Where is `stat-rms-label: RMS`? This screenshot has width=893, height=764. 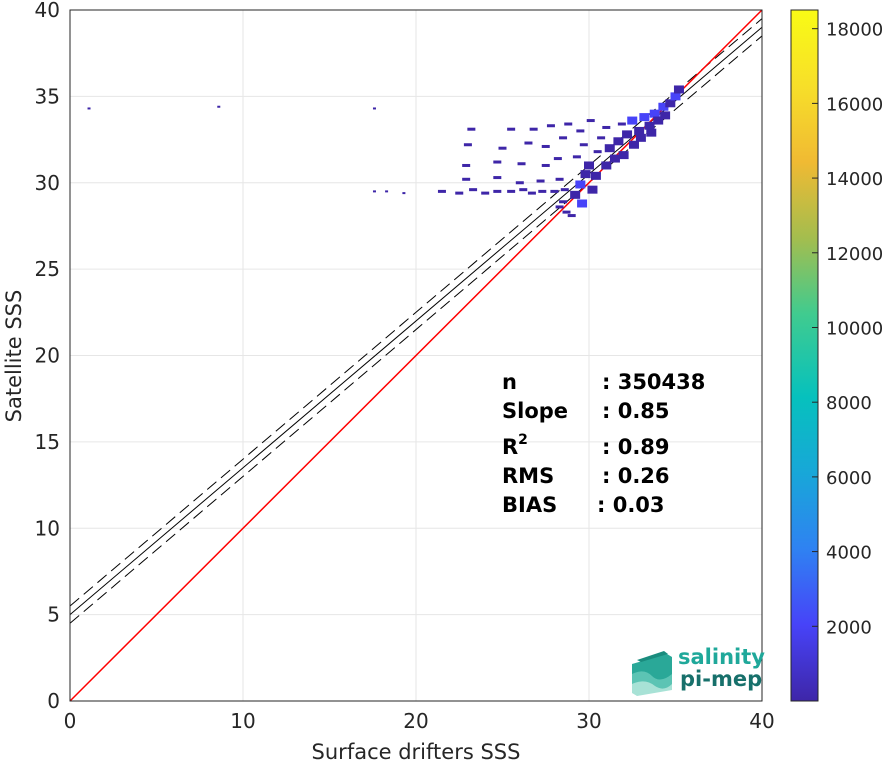 stat-rms-label: RMS is located at coordinates (528, 476).